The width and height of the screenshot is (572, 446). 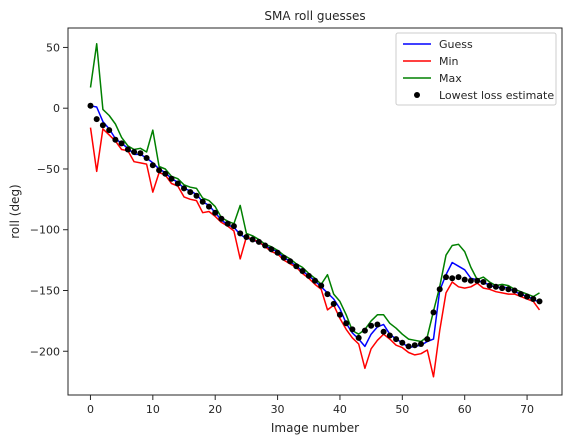 I want to click on x-tick-label: 0, so click(x=90, y=409).